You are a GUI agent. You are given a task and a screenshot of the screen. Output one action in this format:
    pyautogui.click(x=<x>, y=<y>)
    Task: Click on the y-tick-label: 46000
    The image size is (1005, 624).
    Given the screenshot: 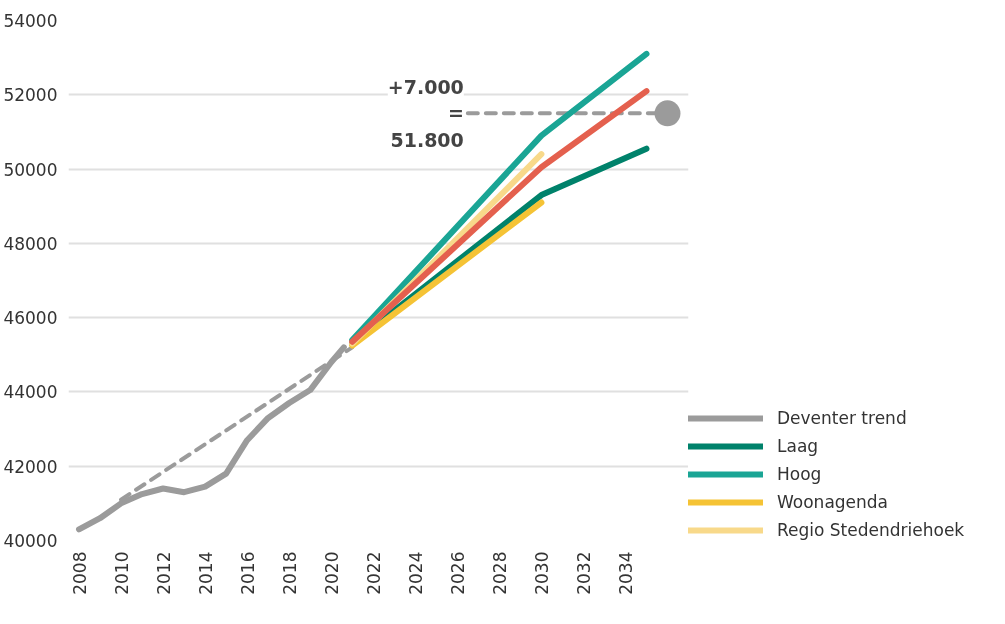 What is the action you would take?
    pyautogui.click(x=30, y=318)
    